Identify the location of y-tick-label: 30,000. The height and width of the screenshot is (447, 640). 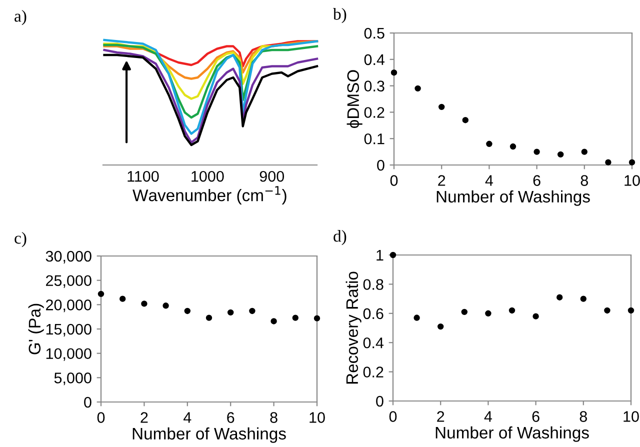
(69, 257).